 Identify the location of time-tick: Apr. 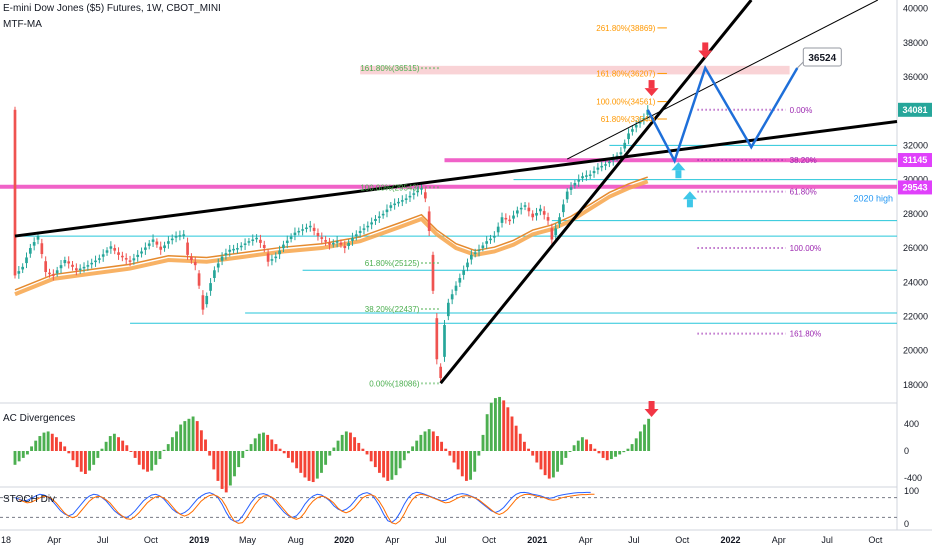
(54, 540).